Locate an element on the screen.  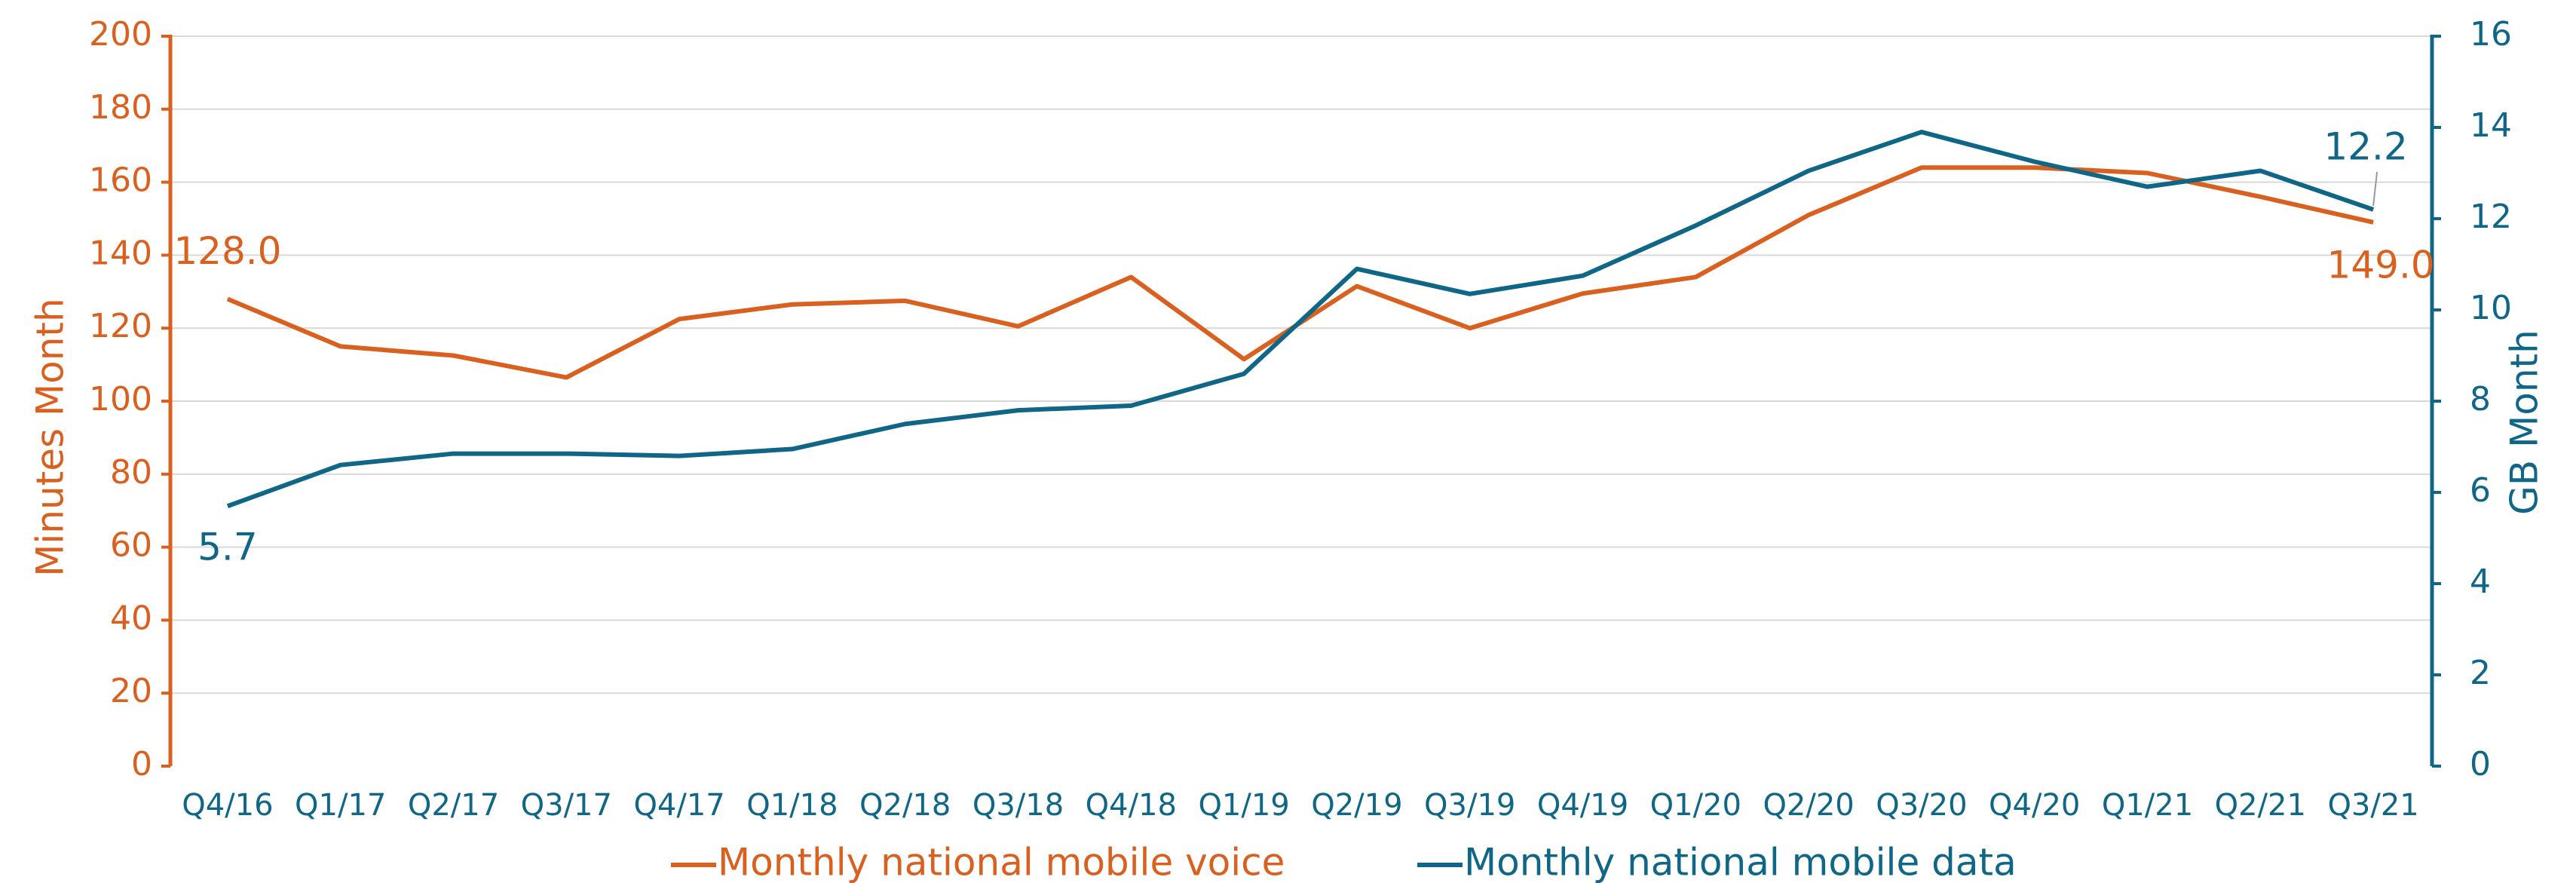
x-tick-label: Q2/17 is located at coordinates (453, 806).